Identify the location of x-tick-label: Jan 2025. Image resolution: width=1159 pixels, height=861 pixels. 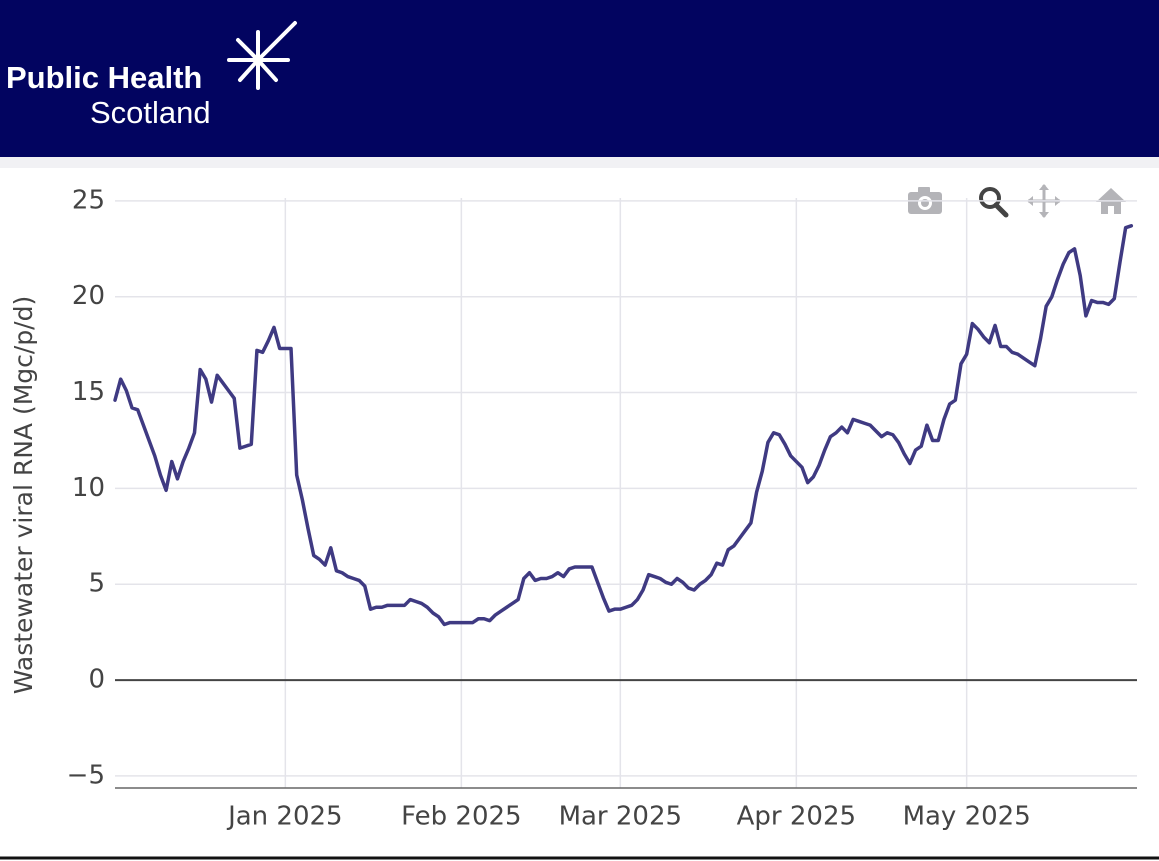
(284, 817).